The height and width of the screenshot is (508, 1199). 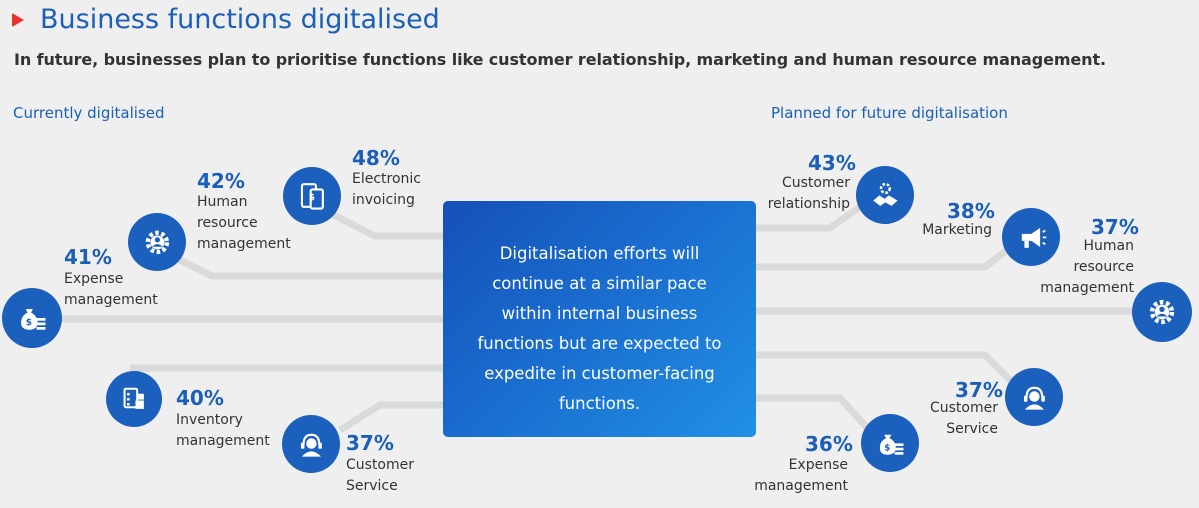 I want to click on connector-invoicing, so click(x=386, y=224).